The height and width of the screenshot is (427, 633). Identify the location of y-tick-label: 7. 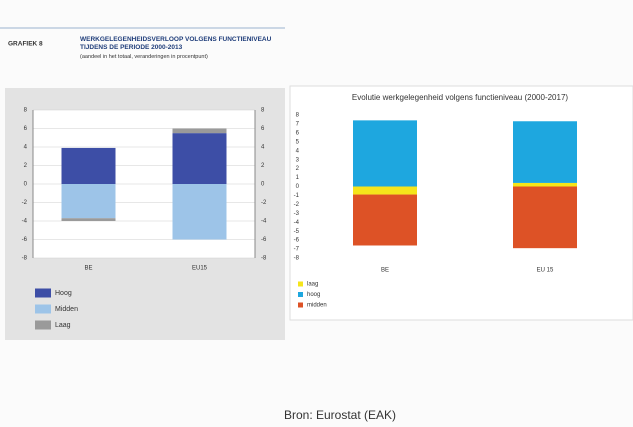
(298, 125).